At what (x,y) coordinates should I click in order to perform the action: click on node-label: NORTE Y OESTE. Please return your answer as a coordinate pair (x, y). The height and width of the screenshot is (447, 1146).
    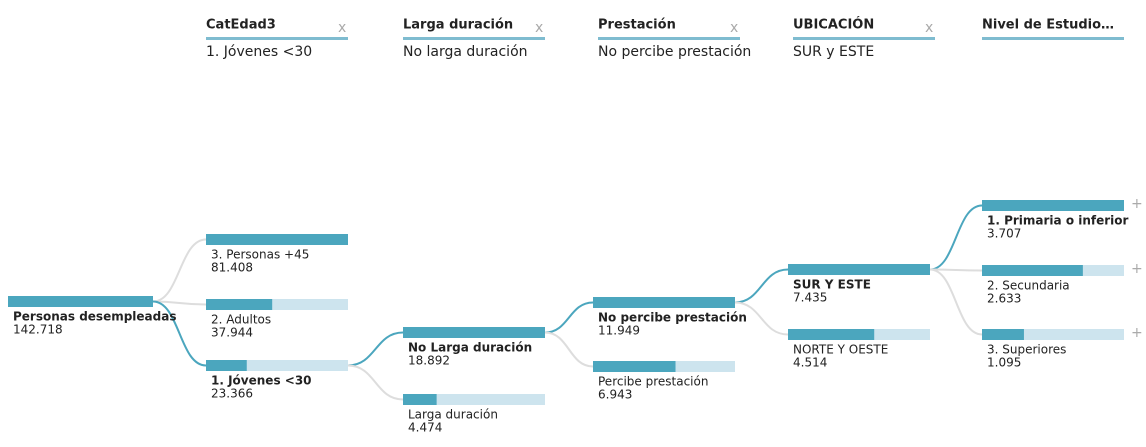
    Looking at the image, I should click on (840, 350).